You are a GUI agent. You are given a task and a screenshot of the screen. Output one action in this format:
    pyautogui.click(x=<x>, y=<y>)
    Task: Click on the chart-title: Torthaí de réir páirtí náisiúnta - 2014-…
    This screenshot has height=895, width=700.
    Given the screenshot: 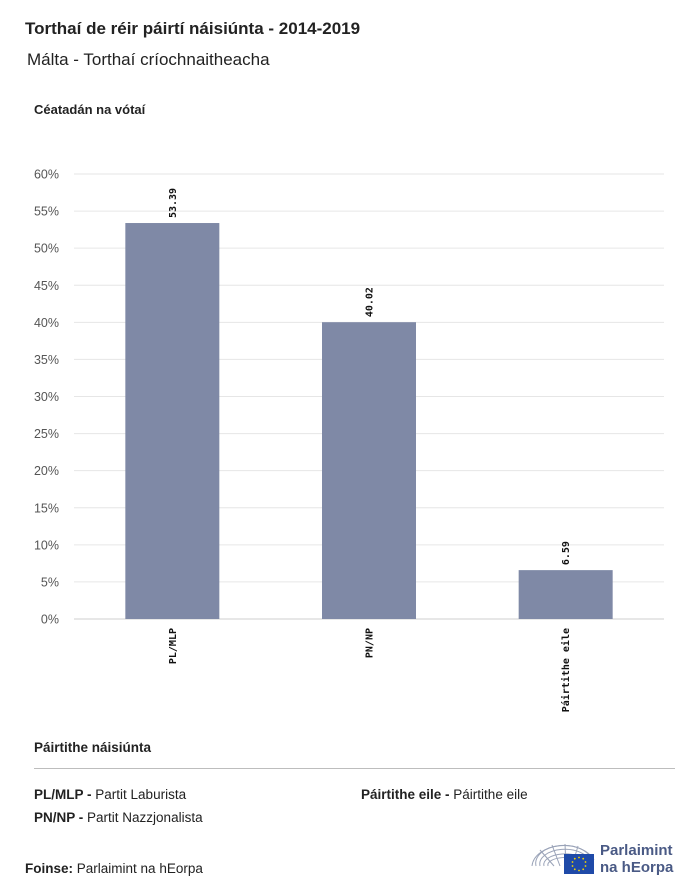 What is the action you would take?
    pyautogui.click(x=193, y=28)
    